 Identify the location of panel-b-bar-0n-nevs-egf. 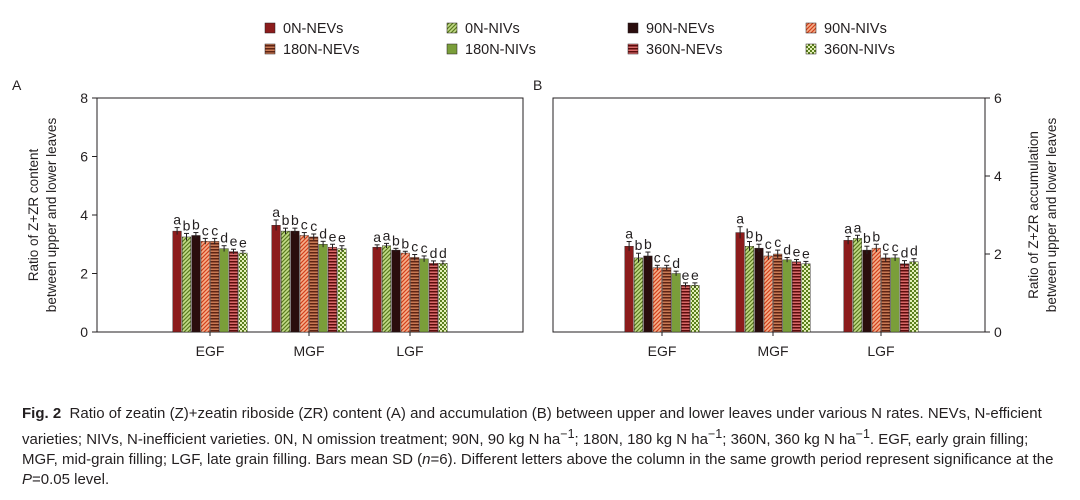
(629, 289).